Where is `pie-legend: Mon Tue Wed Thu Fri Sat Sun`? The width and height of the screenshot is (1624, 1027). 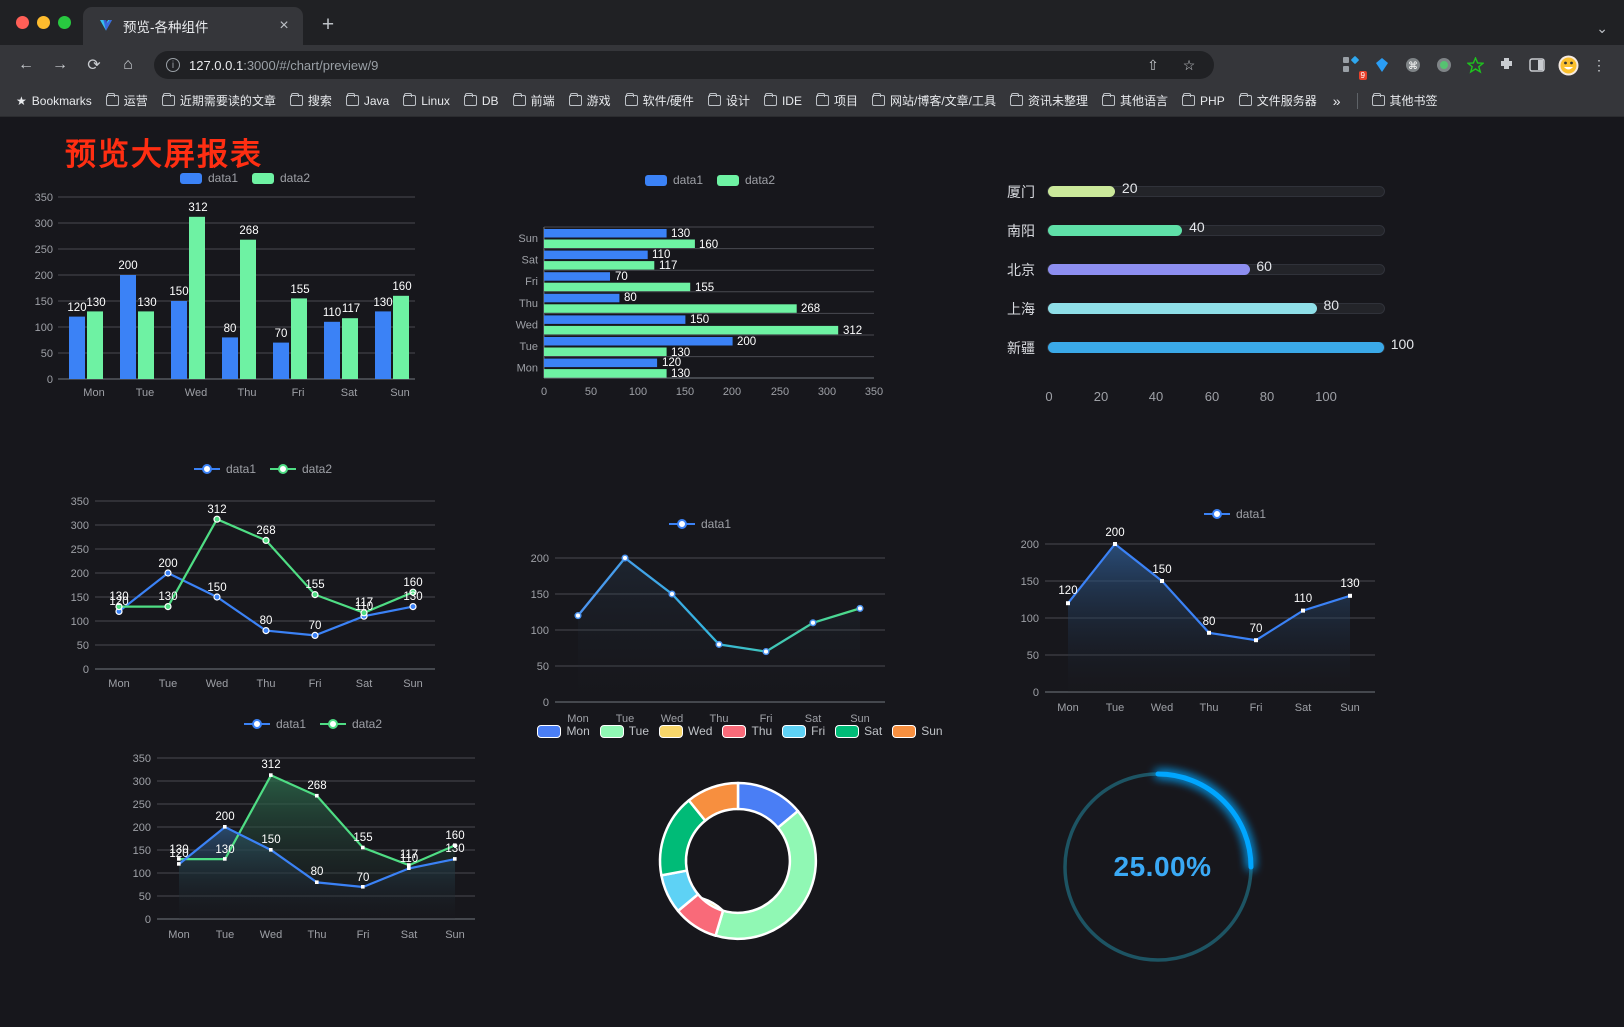
pie-legend: Mon Tue Wed Thu Fri Sat Sun is located at coordinates (740, 731).